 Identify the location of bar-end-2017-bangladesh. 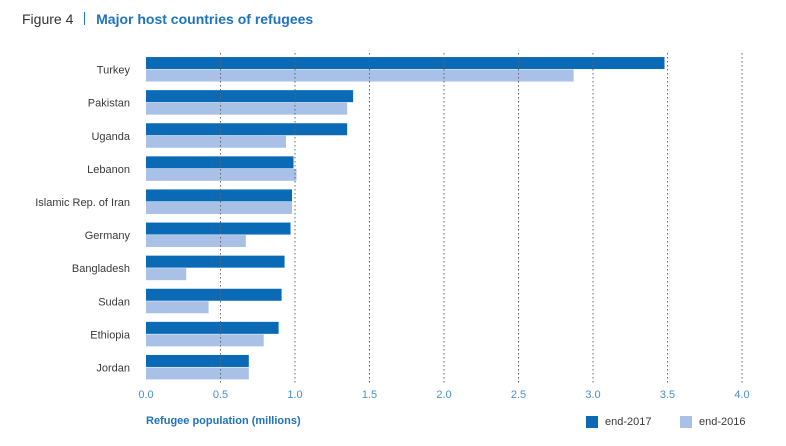
(215, 261).